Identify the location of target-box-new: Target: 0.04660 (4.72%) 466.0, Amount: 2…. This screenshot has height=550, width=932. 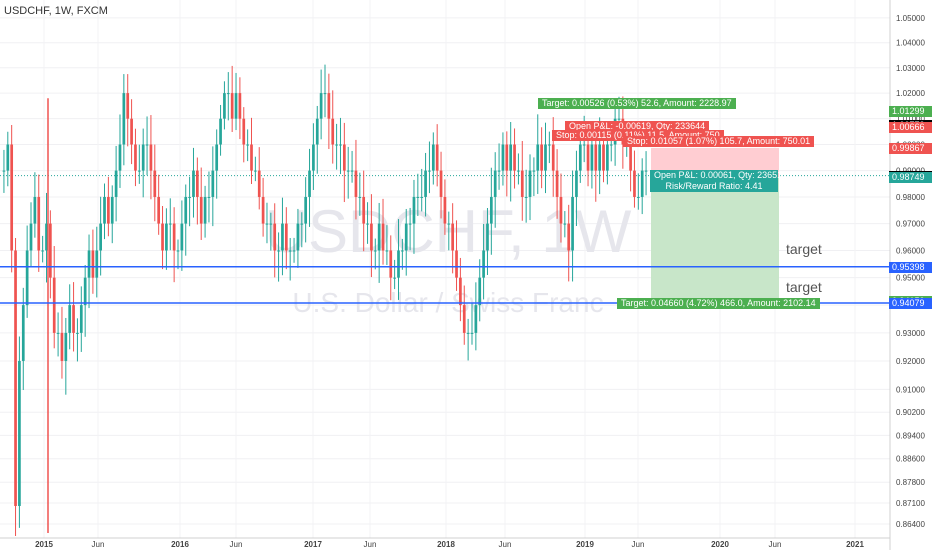
(718, 303).